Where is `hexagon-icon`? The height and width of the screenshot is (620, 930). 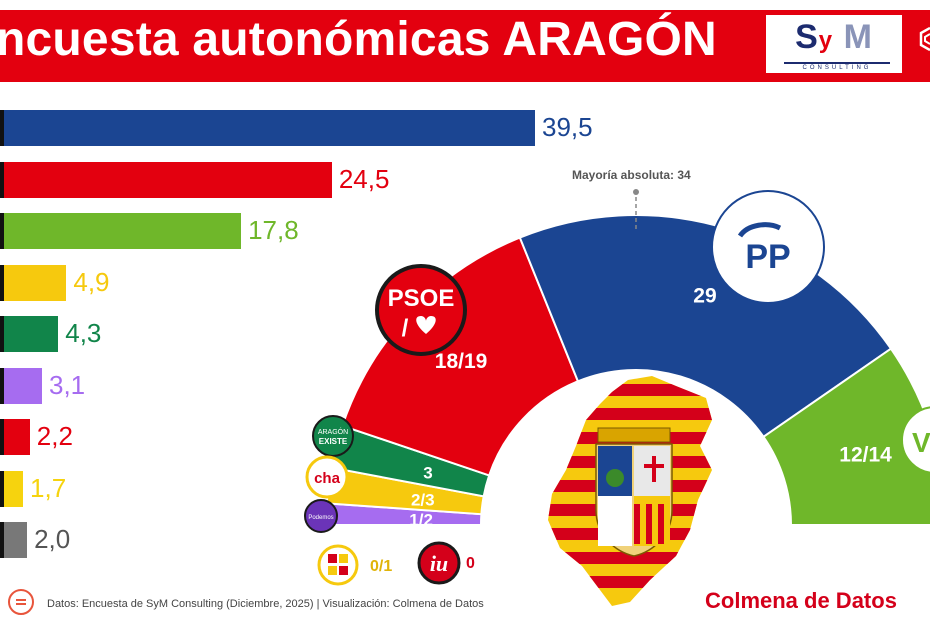
hexagon-icon is located at coordinates (924, 39).